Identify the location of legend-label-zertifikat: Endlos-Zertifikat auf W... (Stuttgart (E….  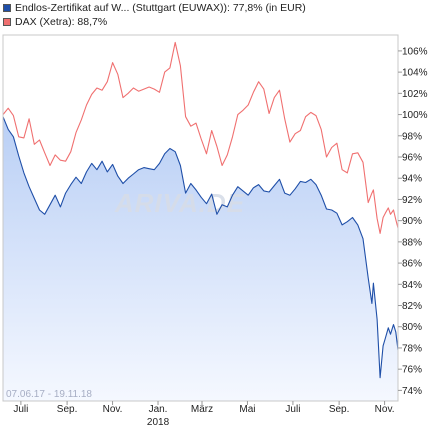
(160, 7).